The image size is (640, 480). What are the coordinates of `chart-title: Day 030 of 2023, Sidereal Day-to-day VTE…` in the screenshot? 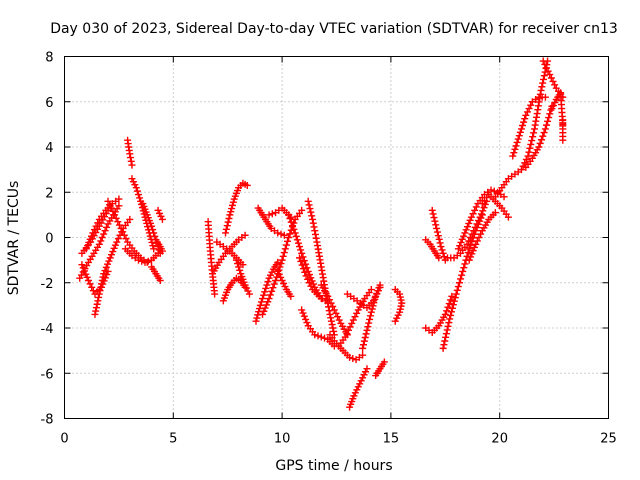 It's located at (334, 29).